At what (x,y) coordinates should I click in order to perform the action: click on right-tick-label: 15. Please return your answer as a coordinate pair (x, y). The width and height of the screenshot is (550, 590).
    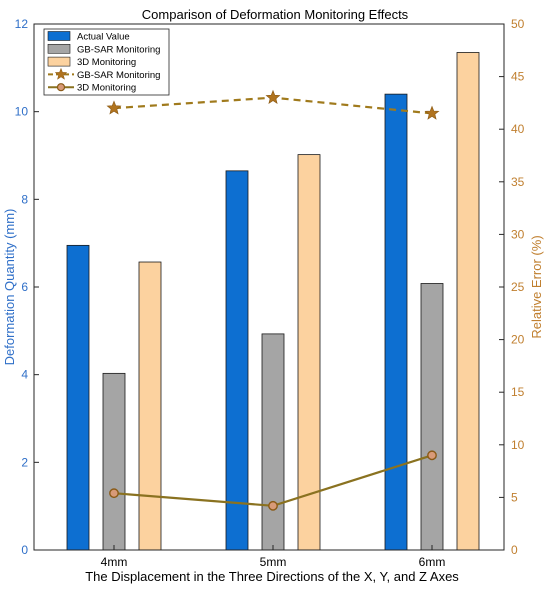
    Looking at the image, I should click on (518, 392).